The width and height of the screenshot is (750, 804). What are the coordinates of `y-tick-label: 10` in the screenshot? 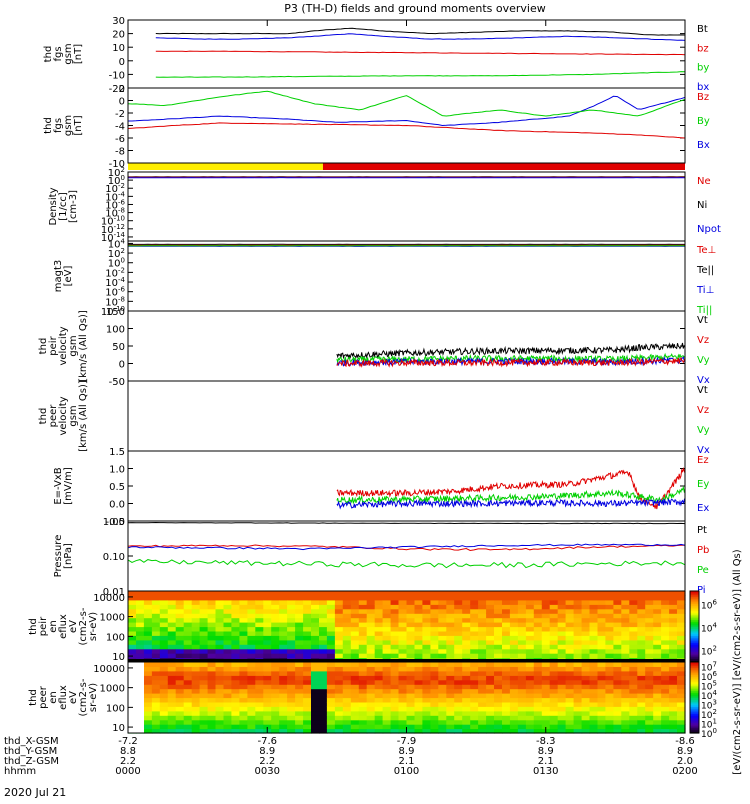 It's located at (118, 48).